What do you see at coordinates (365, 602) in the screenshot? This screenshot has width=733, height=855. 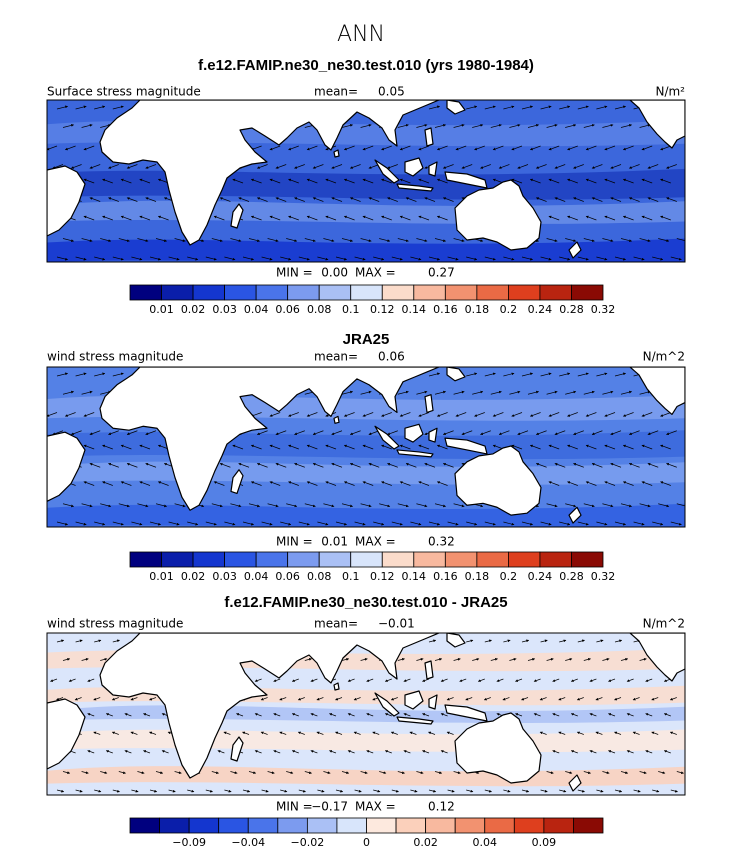 I see `panel-title: f.e12.FAMIP.ne30_ne30.test.010 - JRA25` at bounding box center [365, 602].